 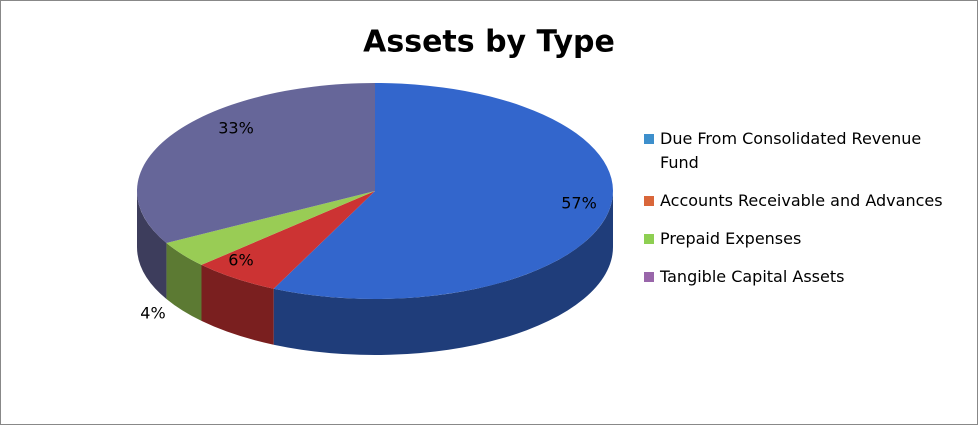 I want to click on legend-label: Due From Consolidated Revenue Fund, so click(x=791, y=150).